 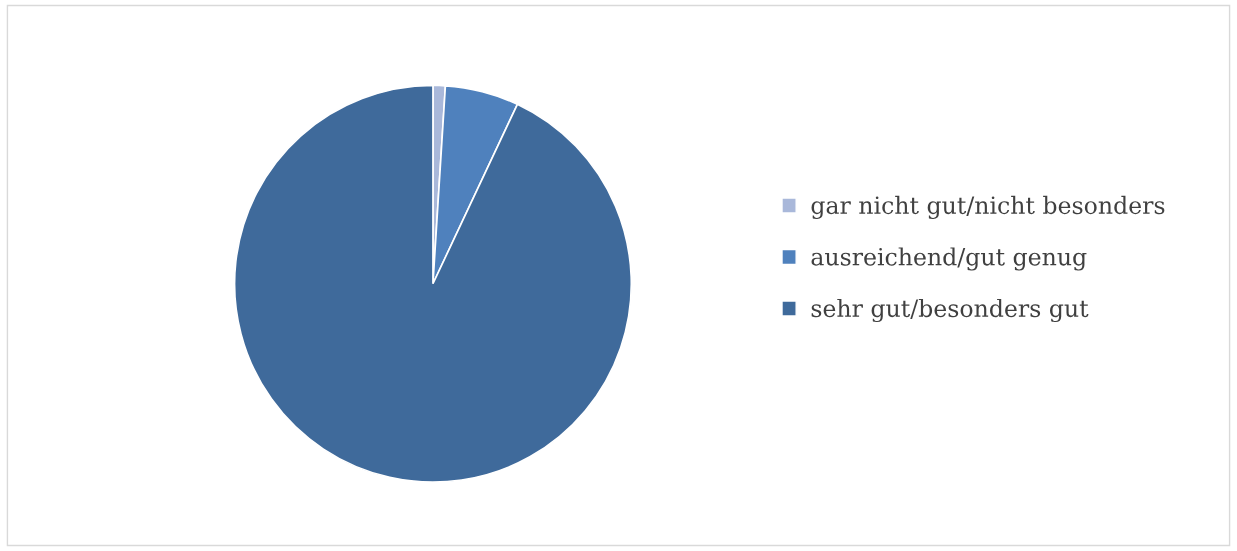 I want to click on legend-label: sehr gut/besonders gut, so click(x=950, y=310).